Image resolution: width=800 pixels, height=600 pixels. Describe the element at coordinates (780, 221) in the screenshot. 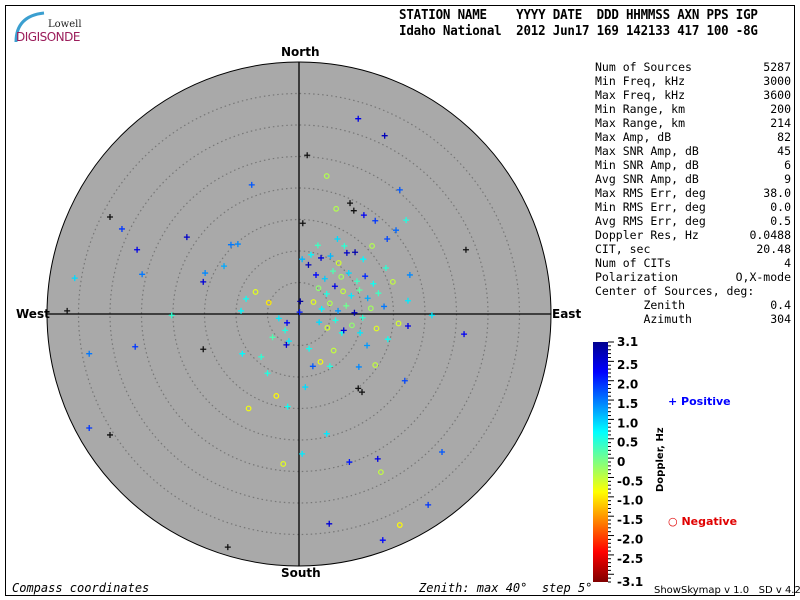

I see `stat-value: 0.5` at that location.